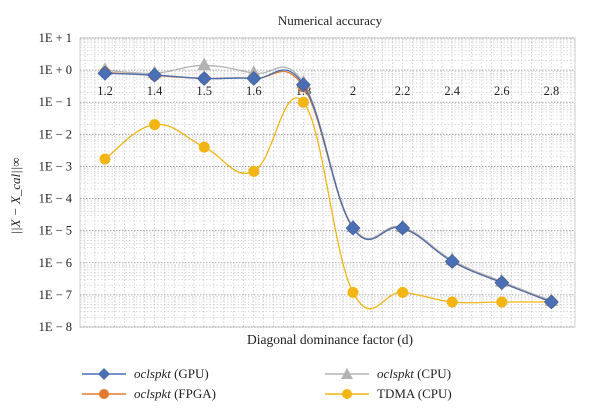 The image size is (600, 413). I want to click on legend-item-gpu: oclspkt (GPU), so click(145, 374).